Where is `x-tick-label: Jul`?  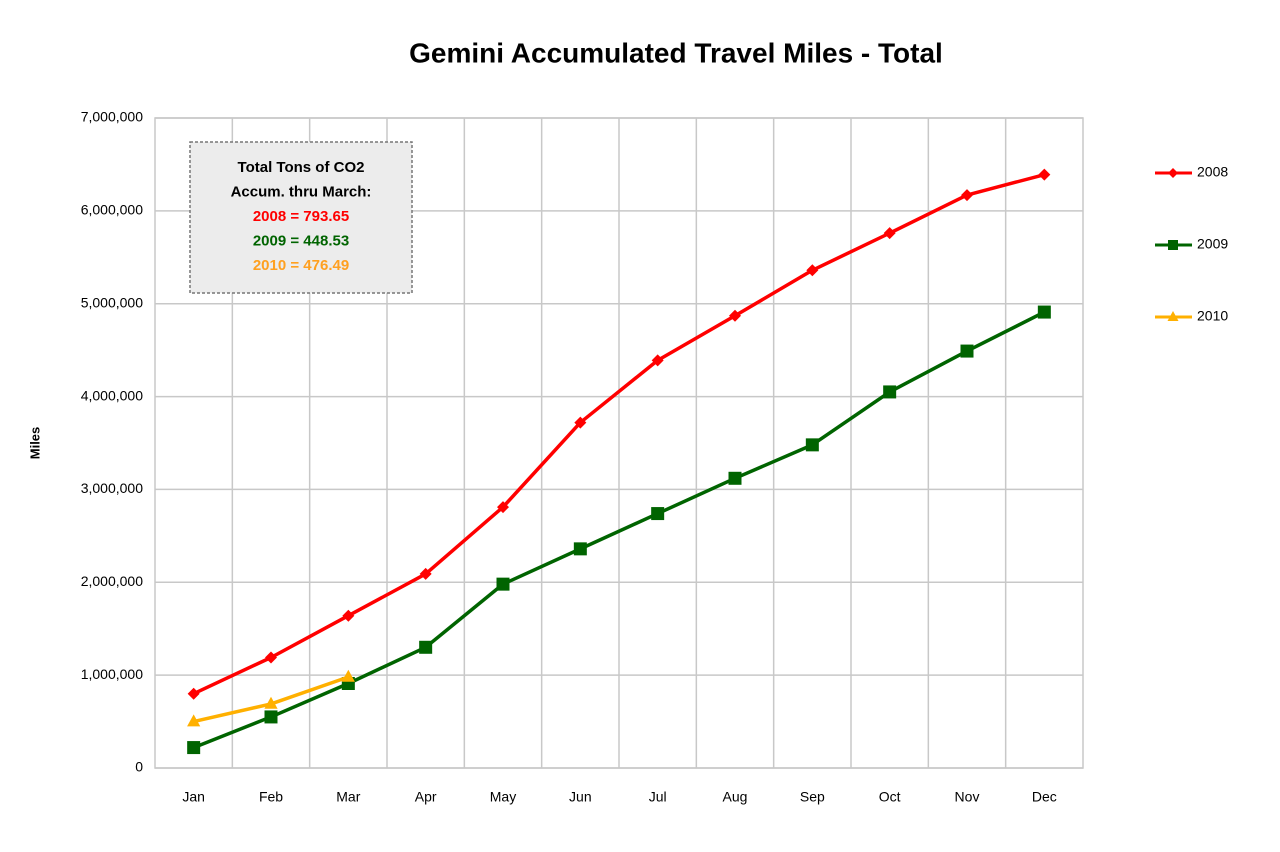 x-tick-label: Jul is located at coordinates (658, 797).